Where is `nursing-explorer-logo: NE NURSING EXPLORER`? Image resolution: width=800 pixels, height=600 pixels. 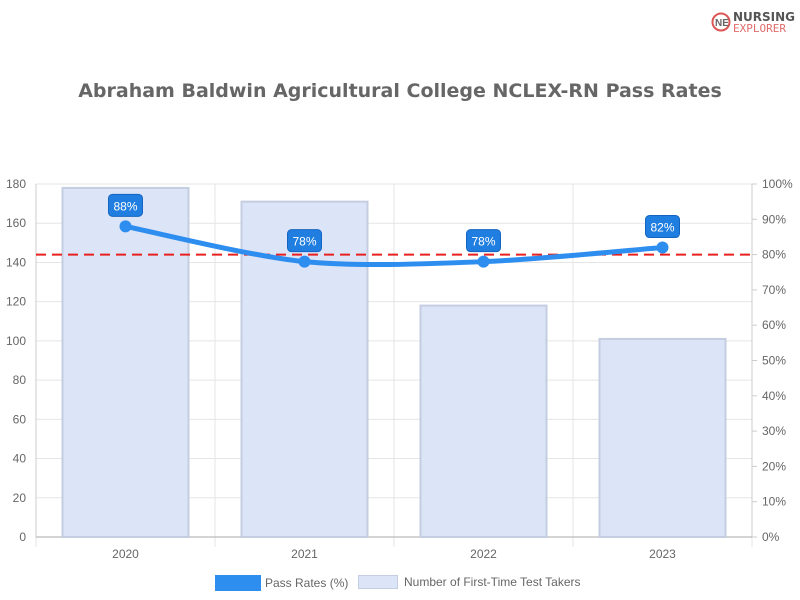
nursing-explorer-logo: NE NURSING EXPLORER is located at coordinates (755, 22).